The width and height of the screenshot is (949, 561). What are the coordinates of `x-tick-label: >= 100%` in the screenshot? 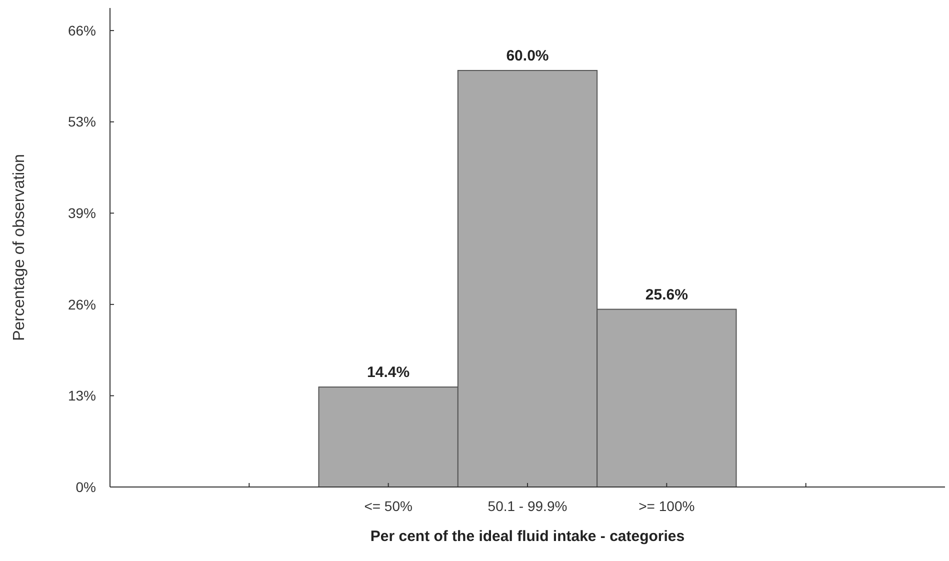 It's located at (666, 506).